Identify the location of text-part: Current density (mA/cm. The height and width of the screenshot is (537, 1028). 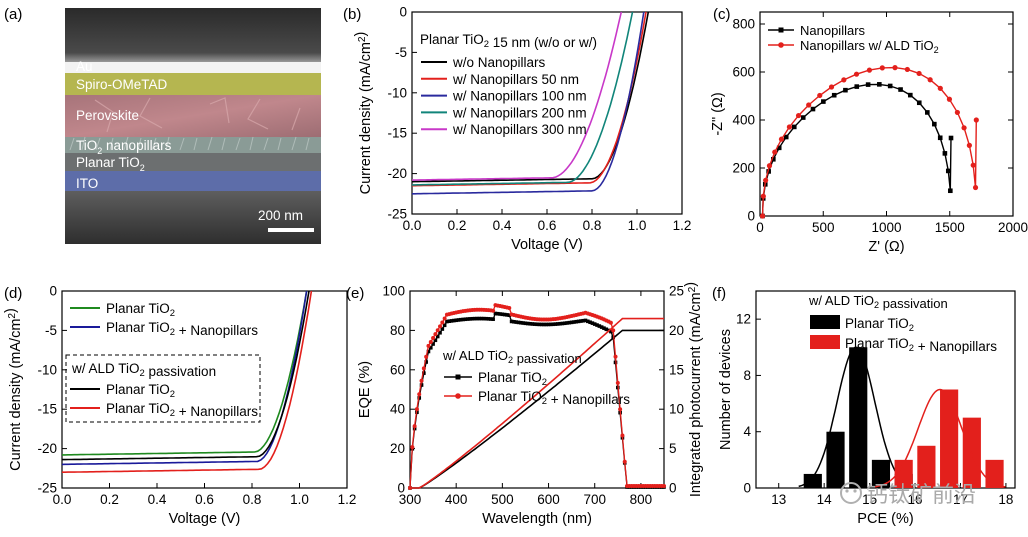
(16, 395).